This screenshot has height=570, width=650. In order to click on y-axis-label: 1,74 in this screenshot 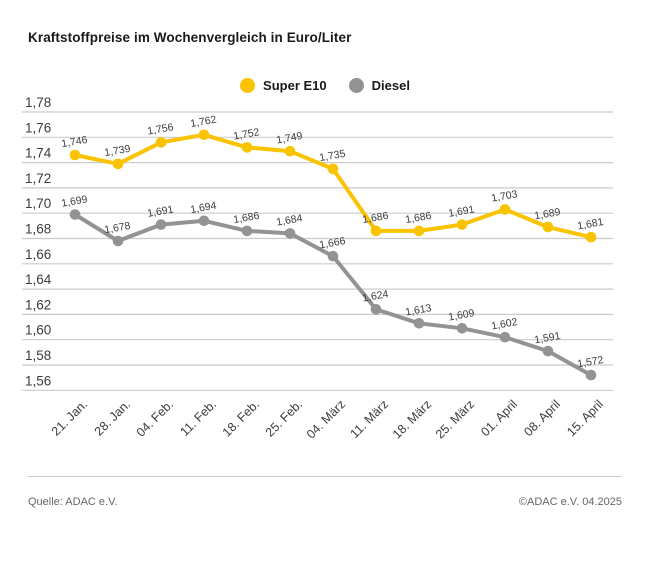, I will do `click(38, 153)`.